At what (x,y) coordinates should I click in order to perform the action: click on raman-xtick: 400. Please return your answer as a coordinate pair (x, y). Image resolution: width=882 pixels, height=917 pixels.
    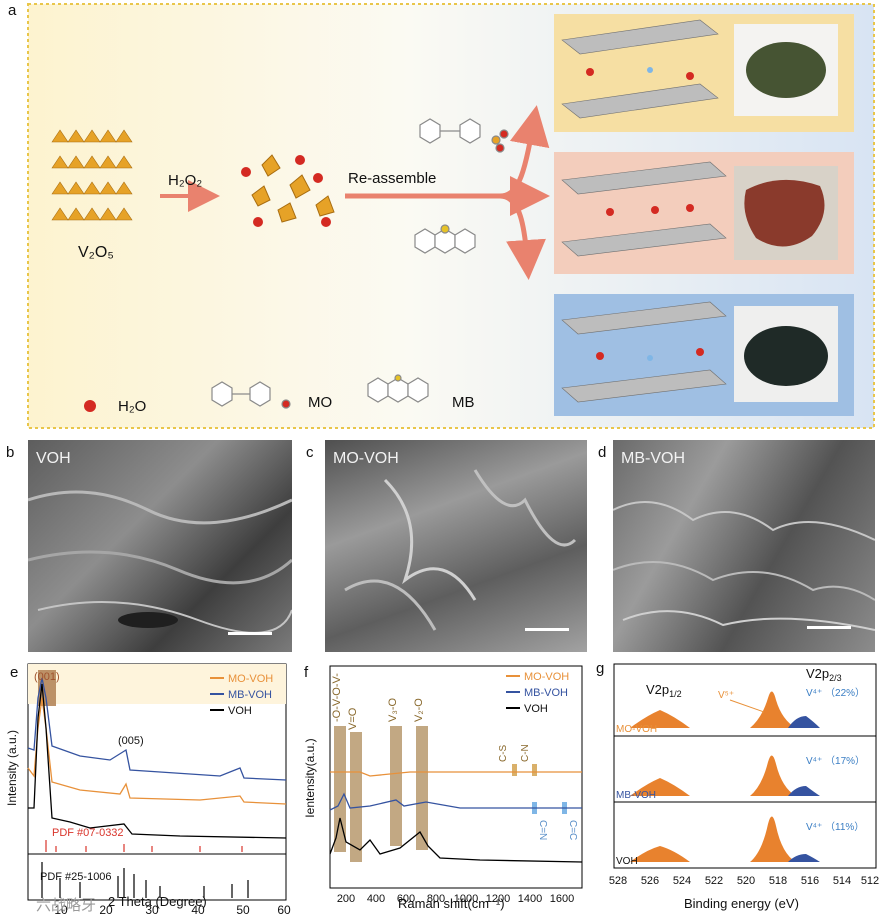
    Looking at the image, I should click on (376, 899).